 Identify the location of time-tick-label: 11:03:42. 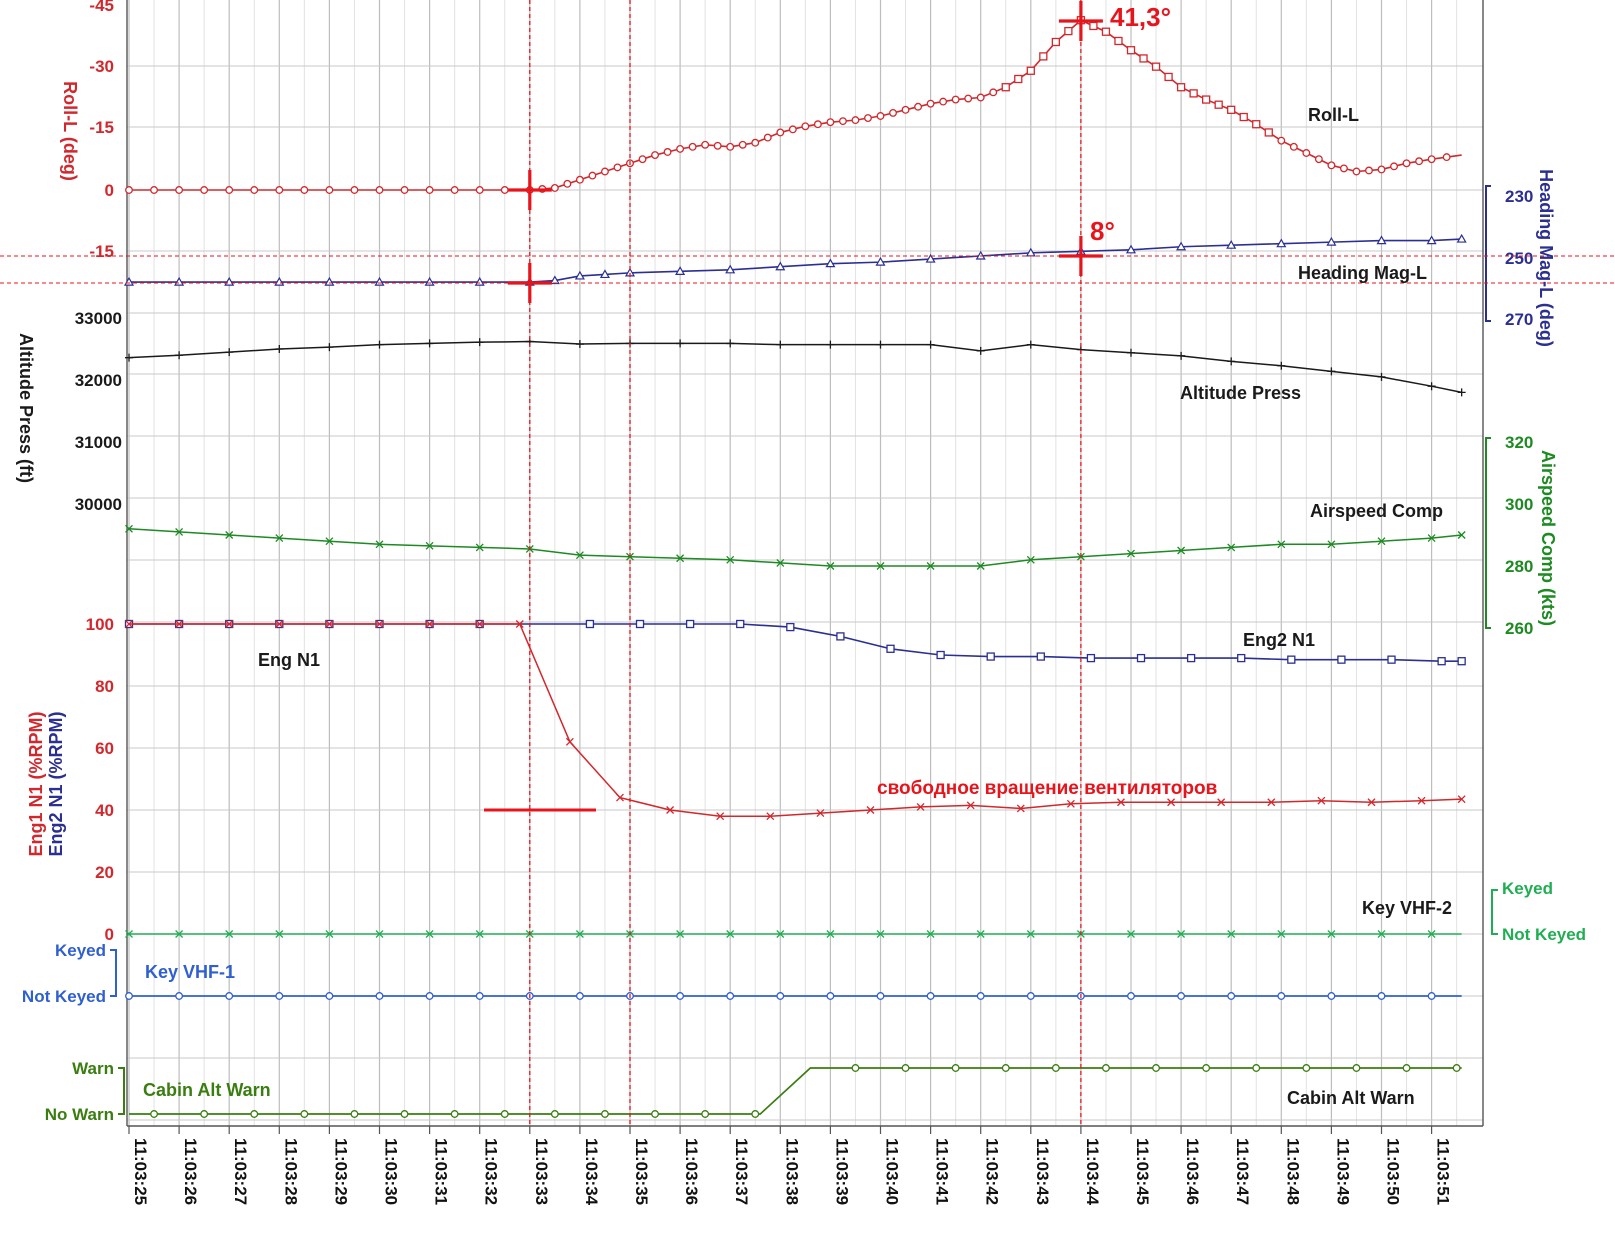
(992, 1171).